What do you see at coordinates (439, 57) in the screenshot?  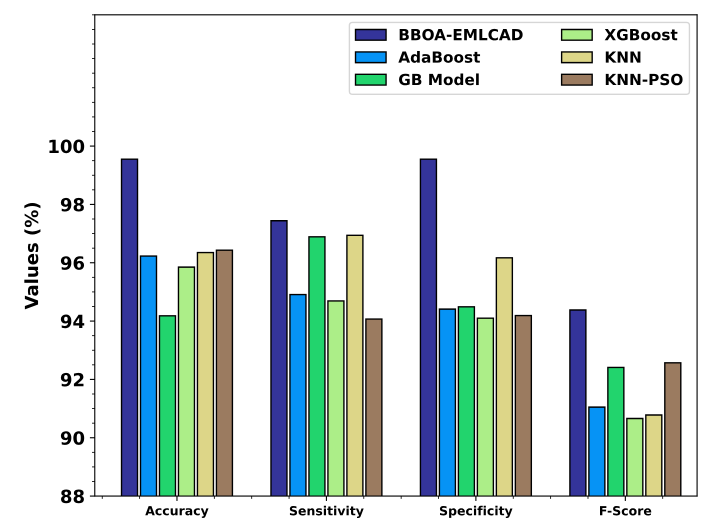 I see `legend-label: AdaBoost` at bounding box center [439, 57].